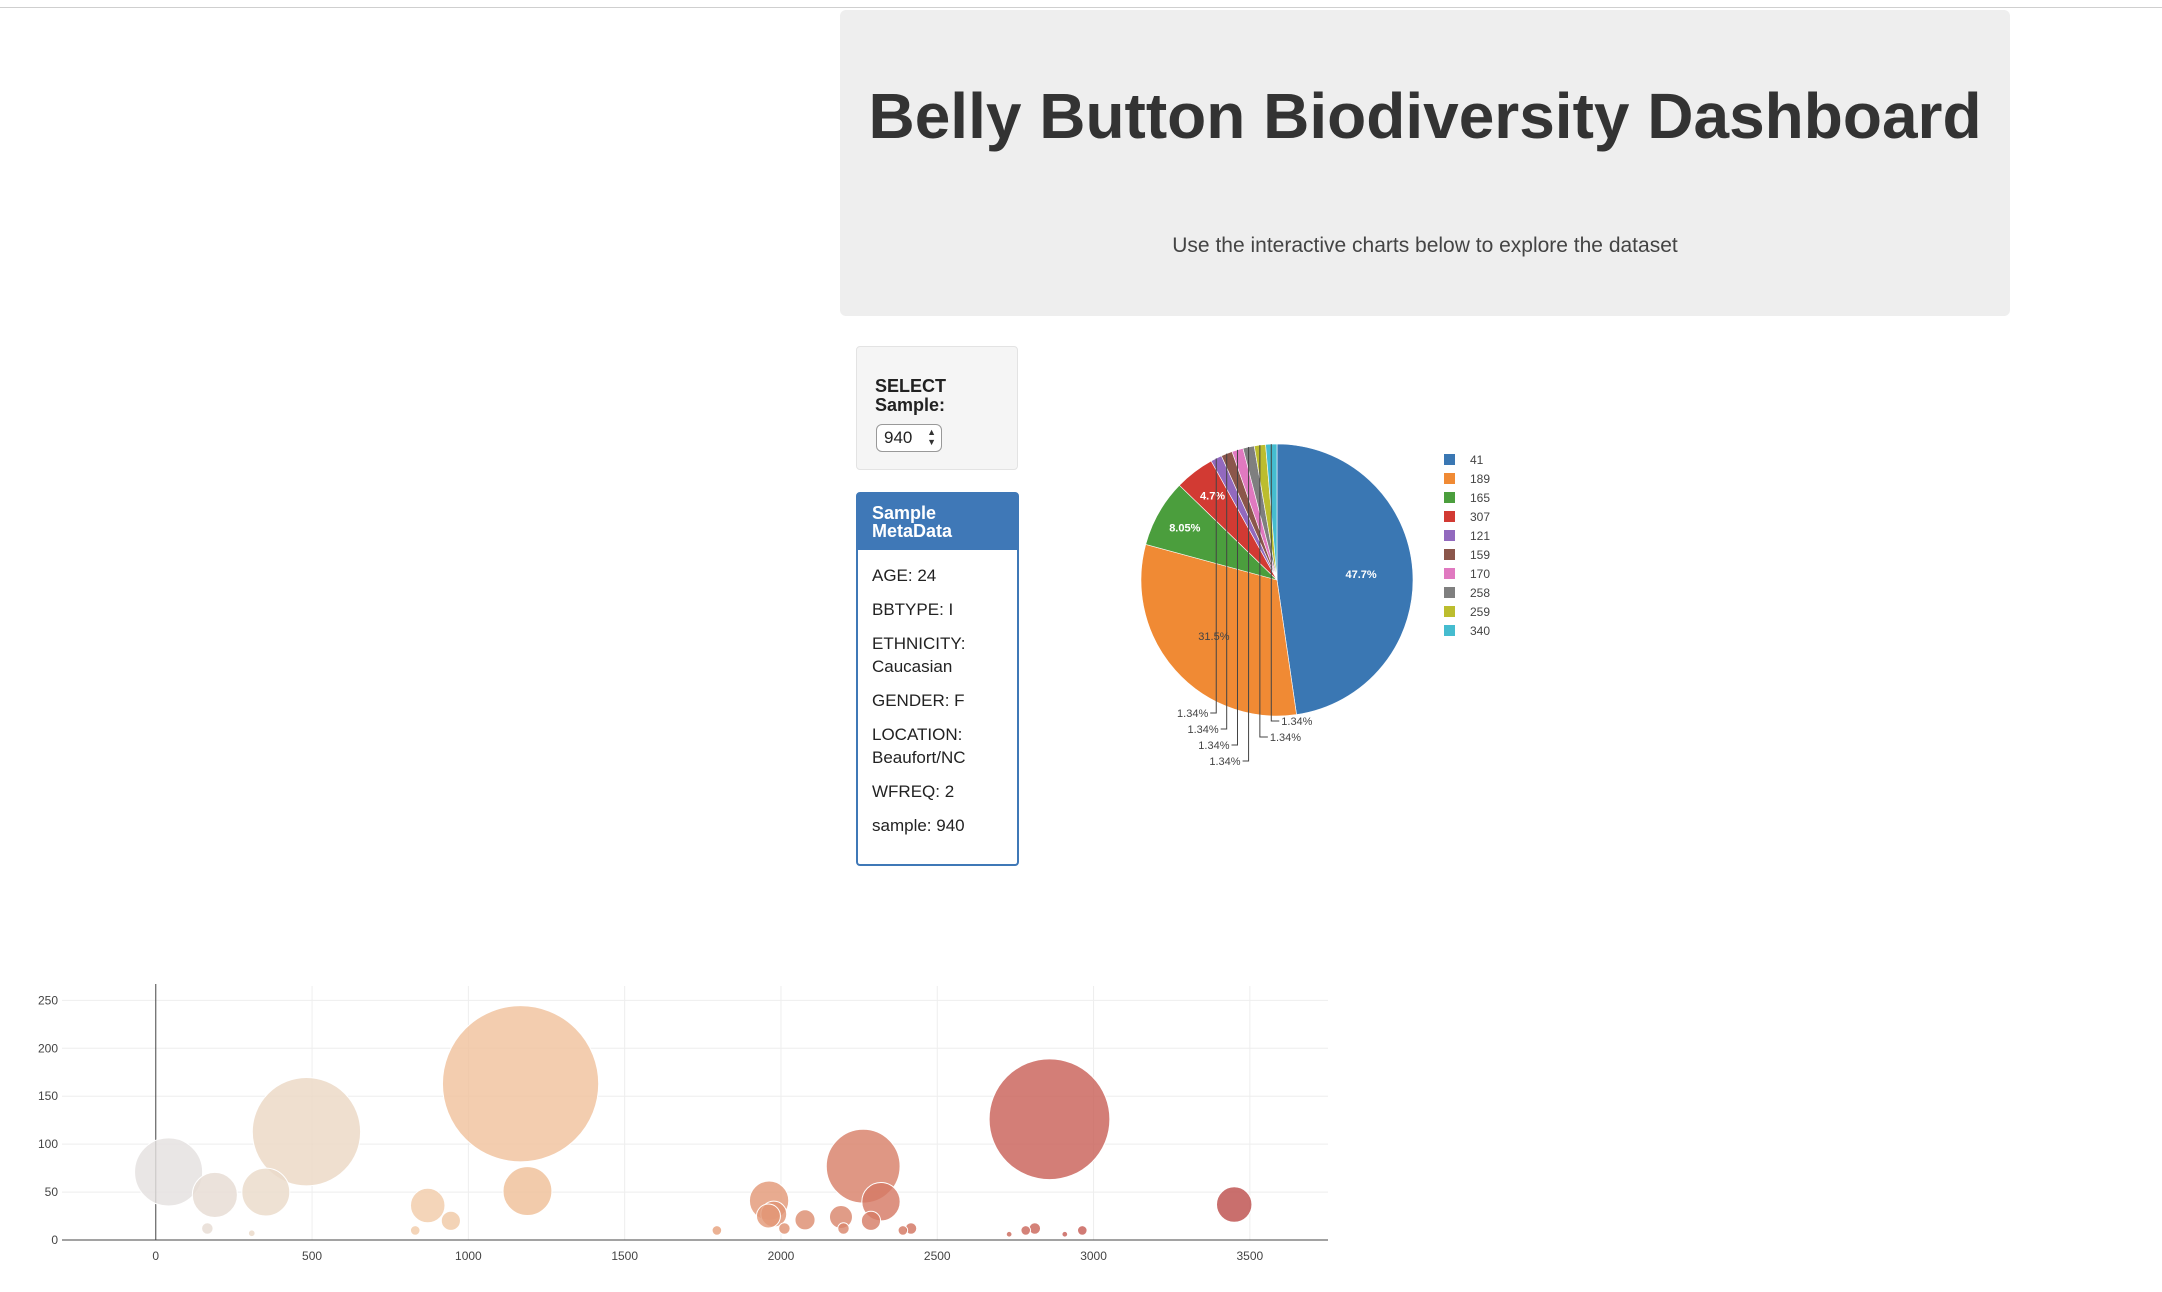 Image resolution: width=2162 pixels, height=1292 pixels. I want to click on sample-selector-well: SELECT Sample: 940 ▲ ▼, so click(937, 408).